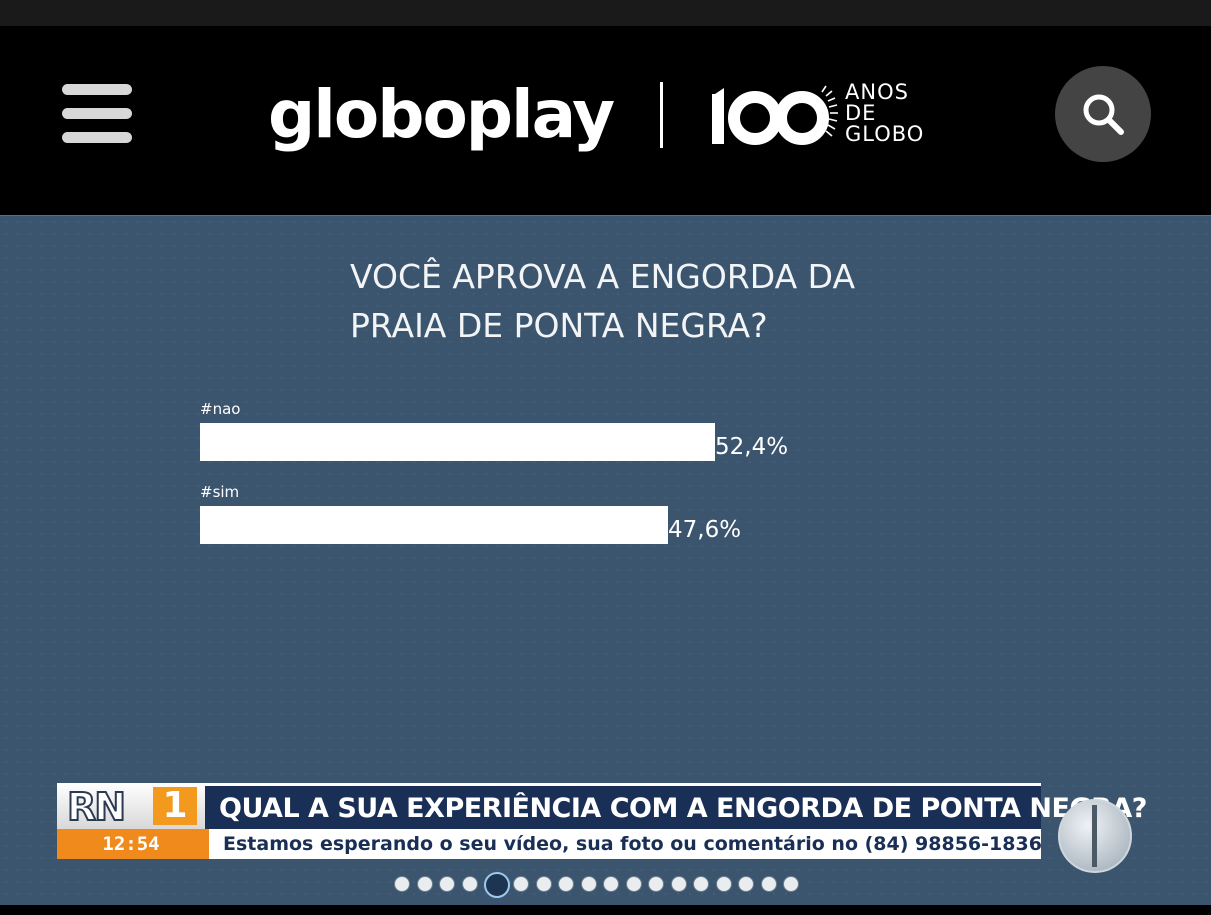 Image resolution: width=1211 pixels, height=915 pixels. Describe the element at coordinates (1095, 836) in the screenshot. I see `channel-logo-icon` at that location.